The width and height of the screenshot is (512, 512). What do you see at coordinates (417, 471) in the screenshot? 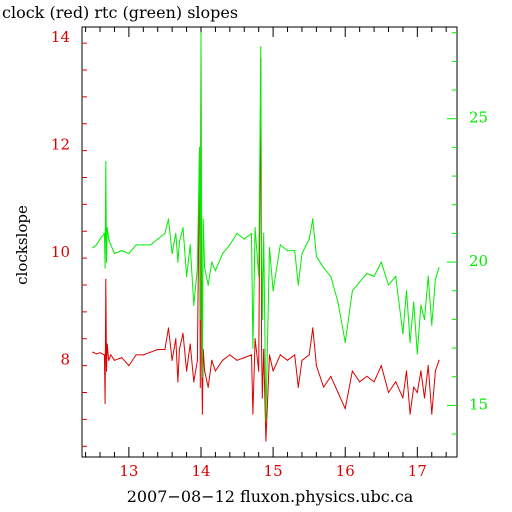
I see `x-tick-label: 17` at bounding box center [417, 471].